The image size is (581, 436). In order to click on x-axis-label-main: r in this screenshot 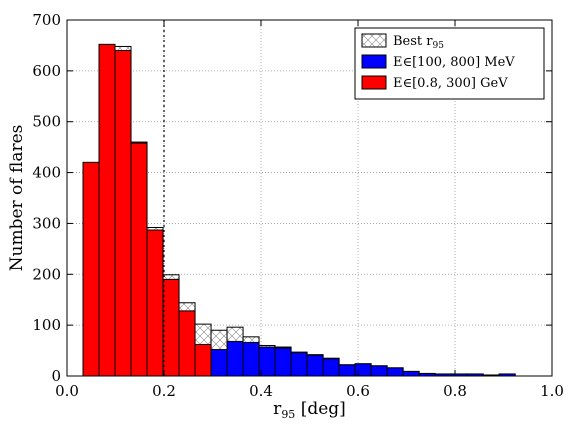, I will do `click(277, 409)`.